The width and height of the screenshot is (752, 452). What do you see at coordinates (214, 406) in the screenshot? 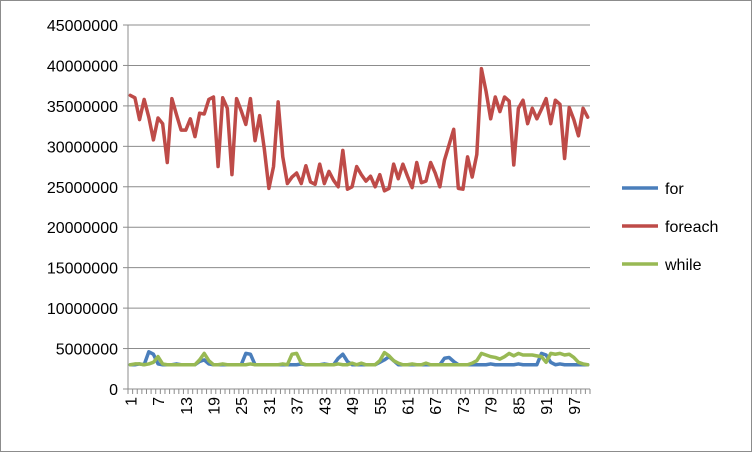
I see `x-tick-label: 19` at bounding box center [214, 406].